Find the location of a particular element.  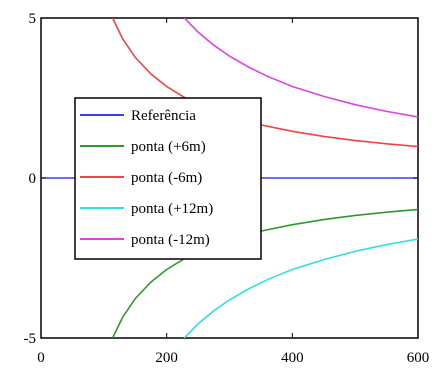

legend-label-3: ponta (+12m) is located at coordinates (172, 209).